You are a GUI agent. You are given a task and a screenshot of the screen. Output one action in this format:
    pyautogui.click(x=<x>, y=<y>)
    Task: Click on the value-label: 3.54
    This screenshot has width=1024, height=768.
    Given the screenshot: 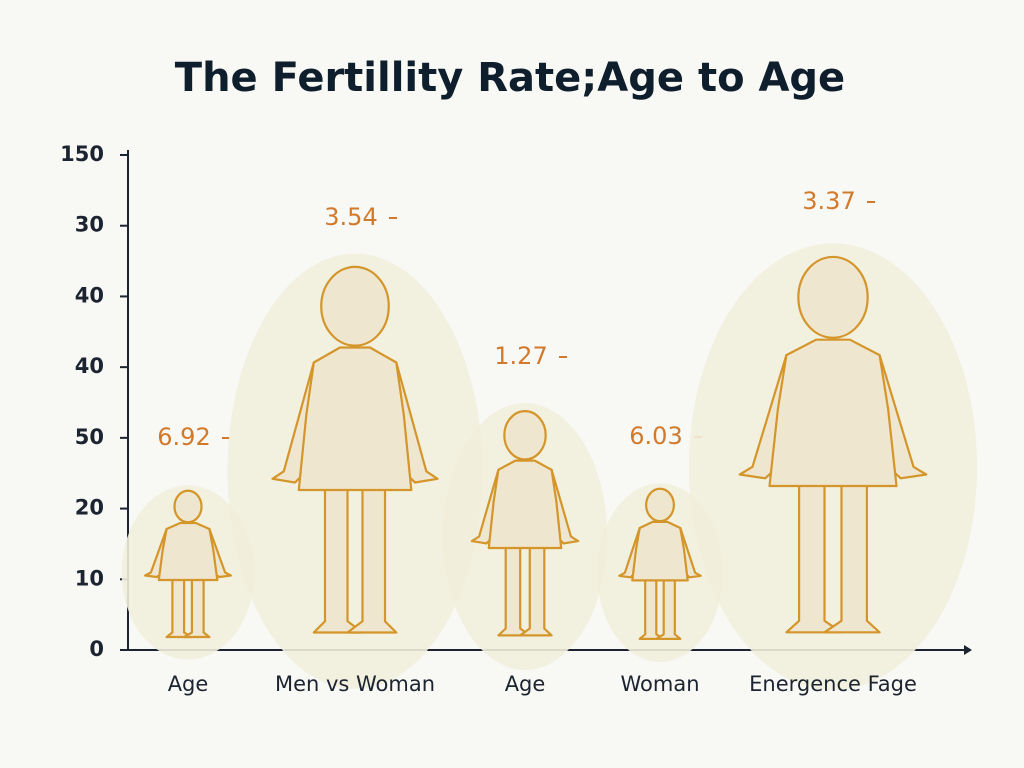 What is the action you would take?
    pyautogui.click(x=350, y=217)
    